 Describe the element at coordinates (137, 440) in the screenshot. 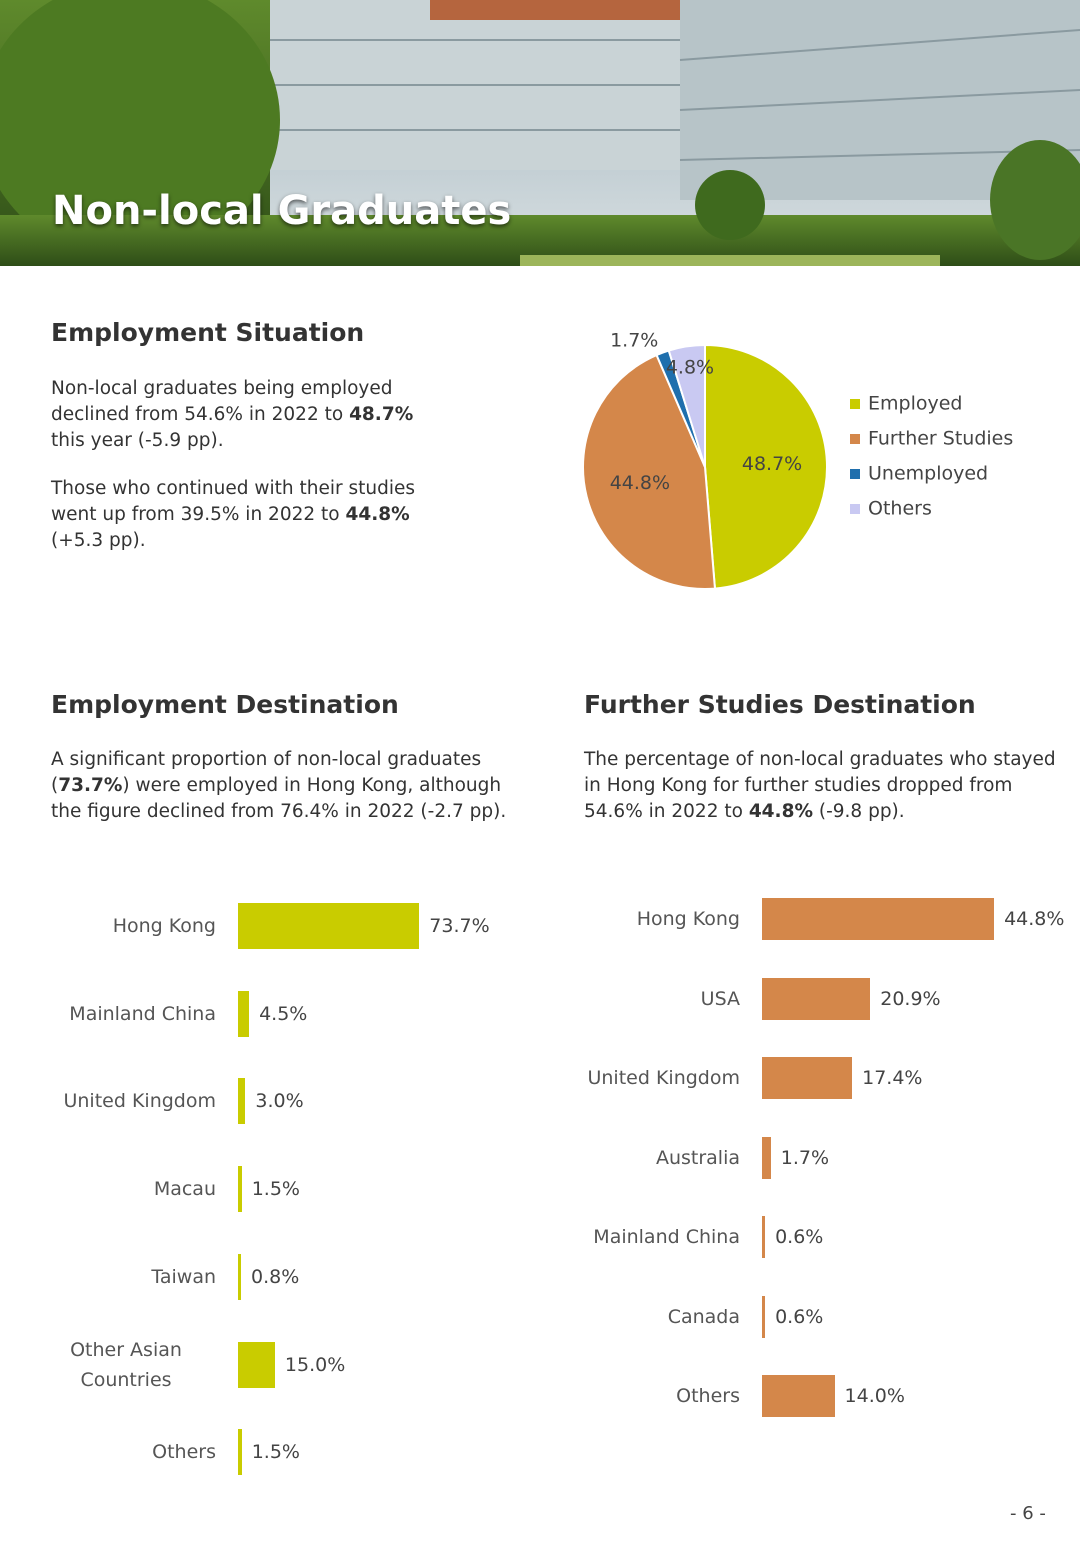

I see `text-run: this year (-5.9 pp).` at that location.